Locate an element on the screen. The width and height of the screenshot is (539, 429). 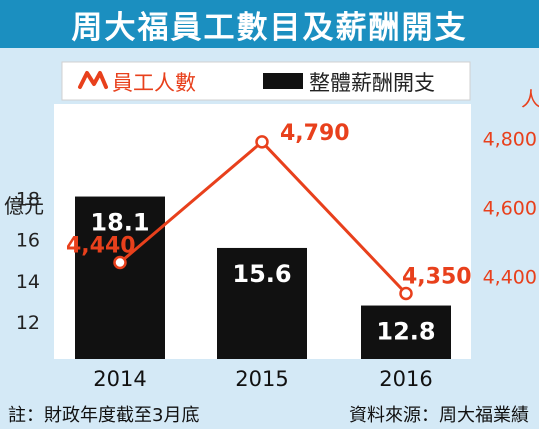
bar-legend-swatch is located at coordinates (283, 81).